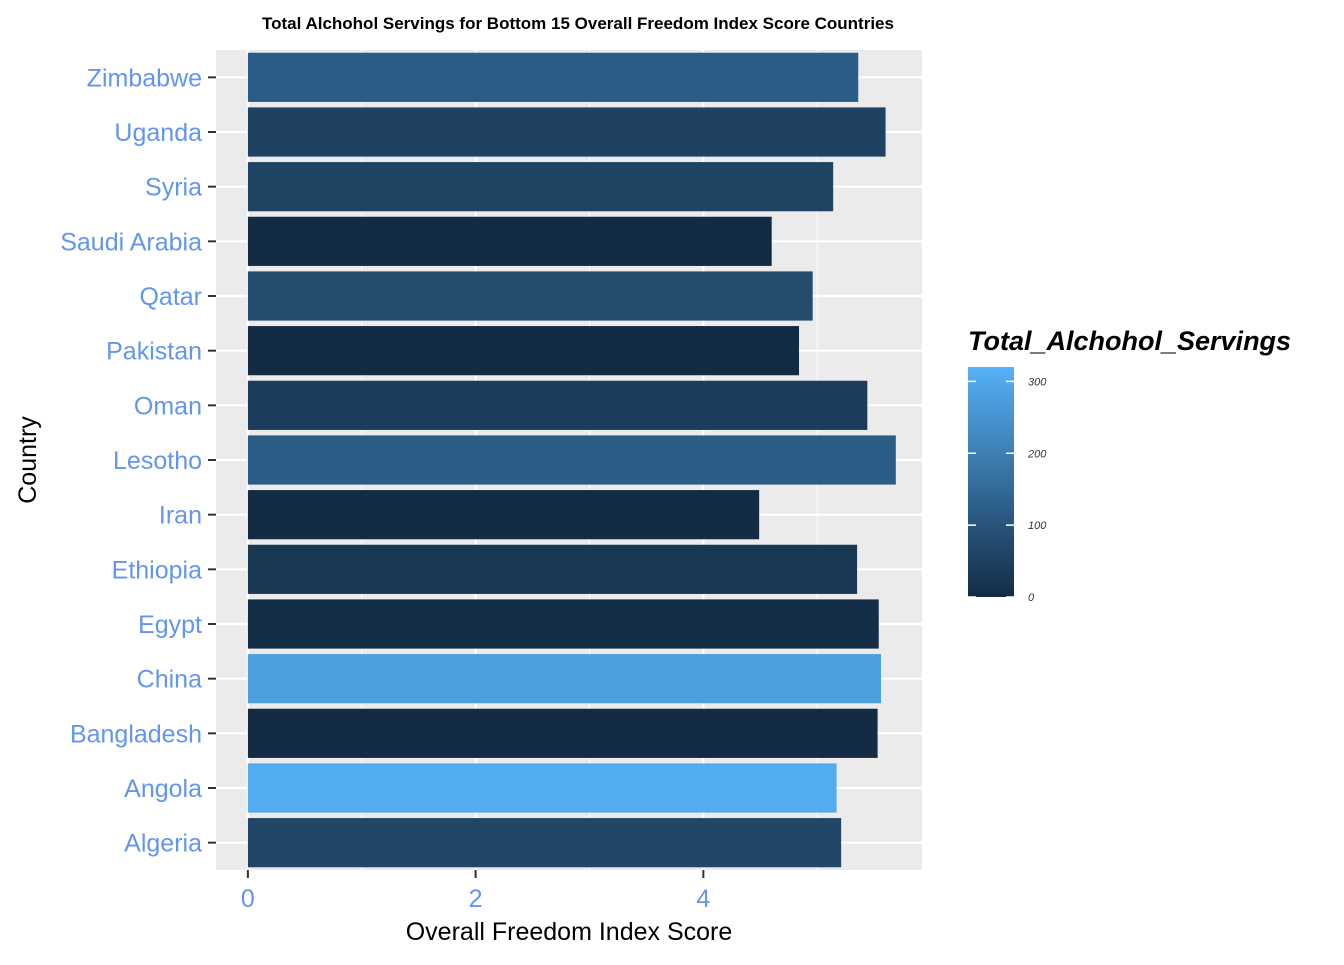  I want to click on y-tick-label: Zimbabwe, so click(144, 78).